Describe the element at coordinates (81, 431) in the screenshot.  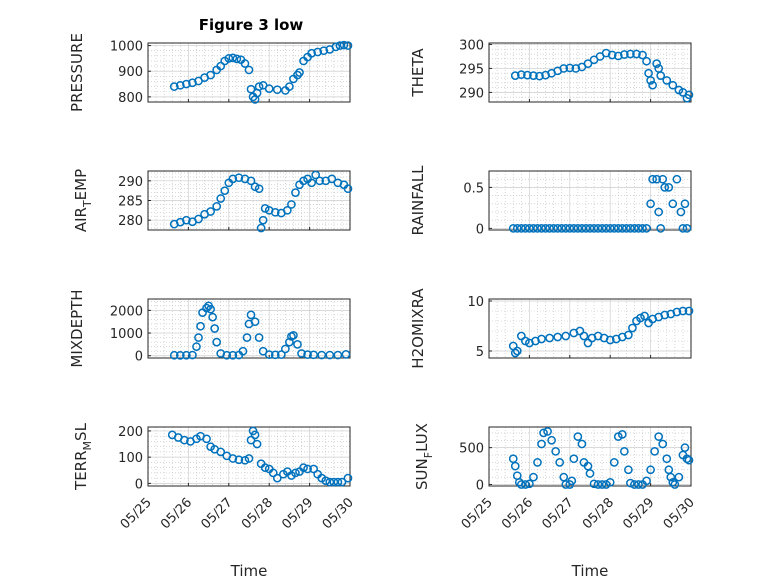
I see `y-label-tail: SL` at that location.